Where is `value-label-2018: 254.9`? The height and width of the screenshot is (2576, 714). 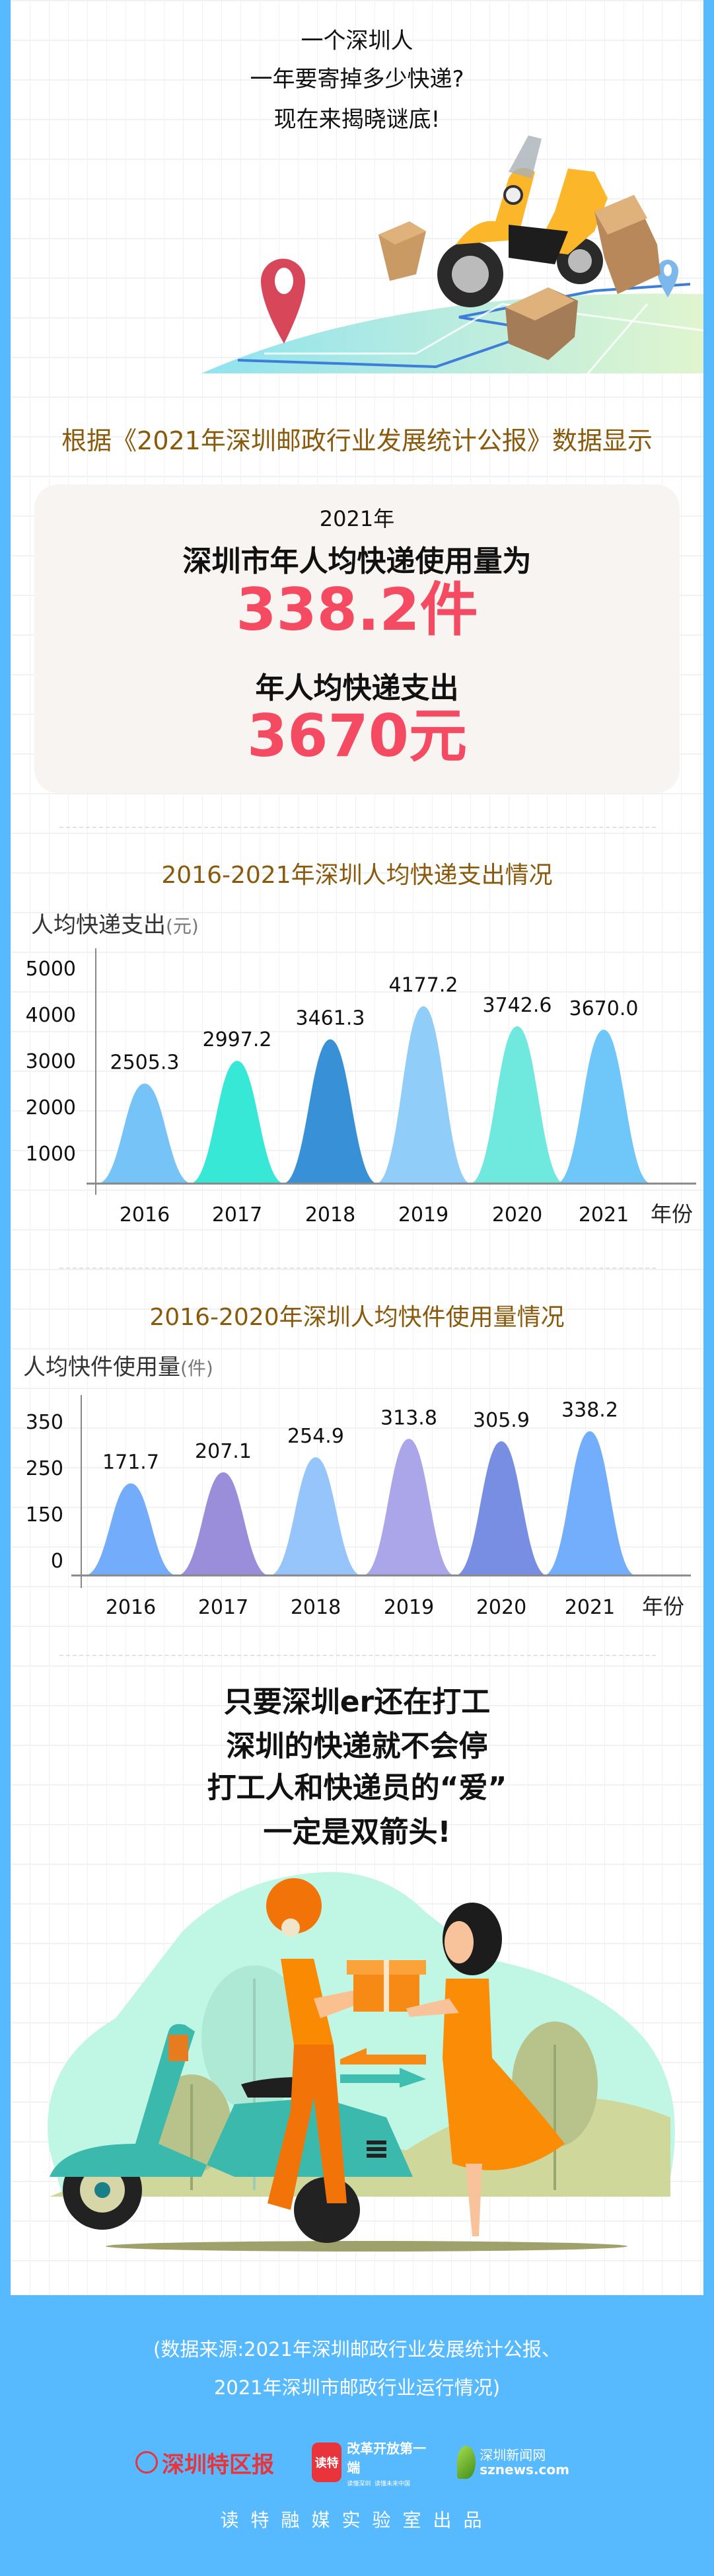
value-label-2018: 254.9 is located at coordinates (315, 1437).